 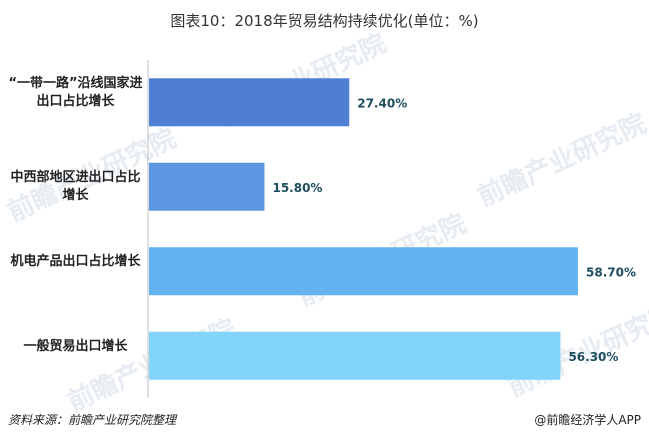 What do you see at coordinates (587, 420) in the screenshot?
I see `credit-note: @前瞻经济学人APP` at bounding box center [587, 420].